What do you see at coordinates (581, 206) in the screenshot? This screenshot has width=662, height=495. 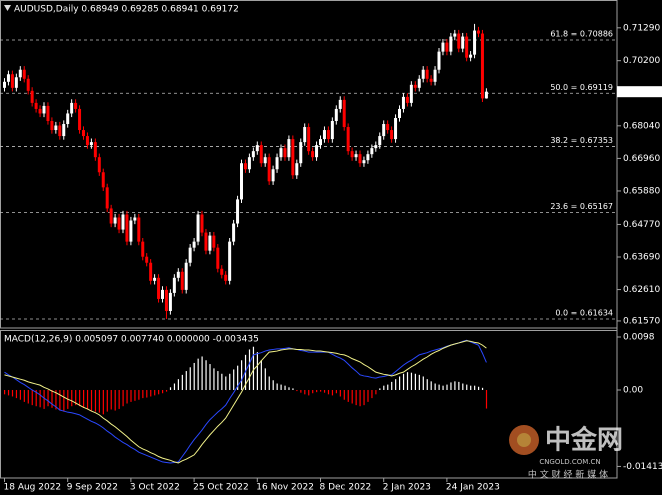 I see `fib-label: 23.6 = 0.65167` at bounding box center [581, 206].